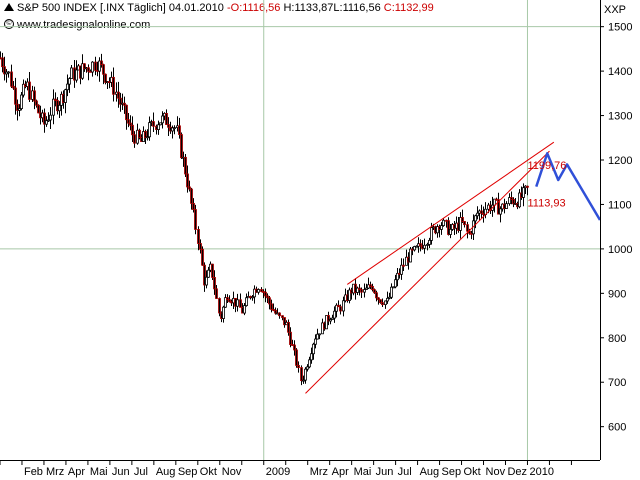 This screenshot has height=480, width=640. Describe the element at coordinates (620, 117) in the screenshot. I see `y-tick-label: 1300` at that location.